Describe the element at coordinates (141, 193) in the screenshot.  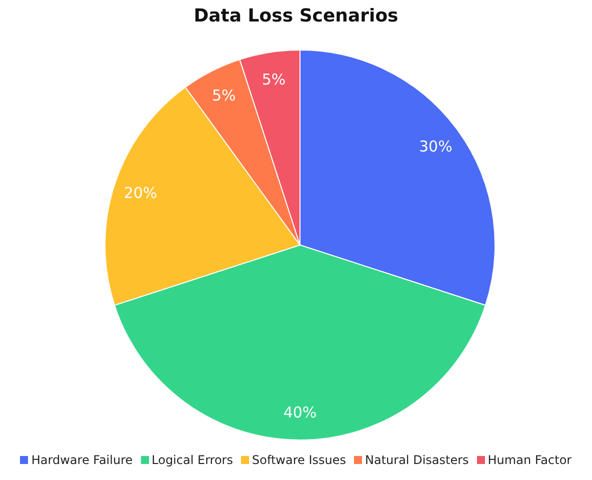
I see `data-label: 20%` at that location.